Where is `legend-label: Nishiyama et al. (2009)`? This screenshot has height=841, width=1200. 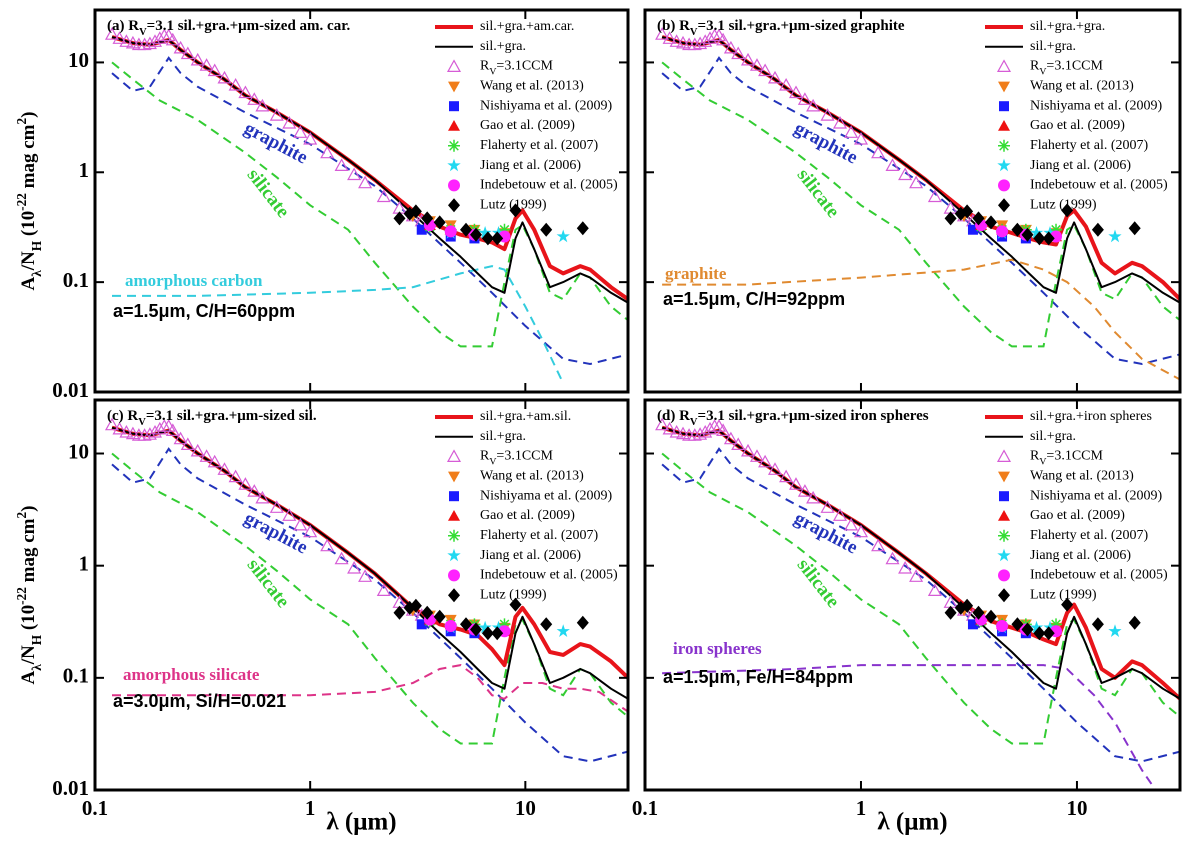
legend-label: Nishiyama et al. (2009) is located at coordinates (1096, 495).